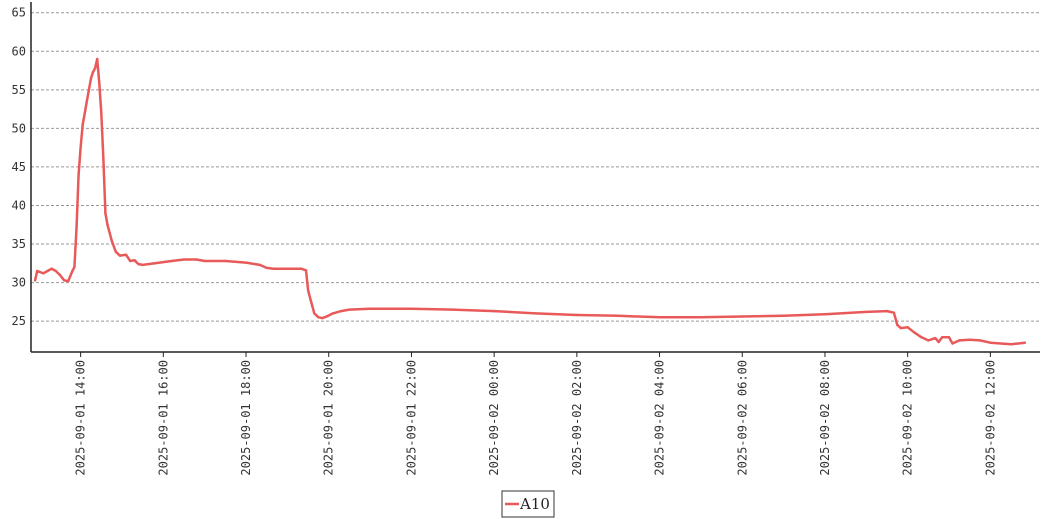  Describe the element at coordinates (411, 418) in the screenshot. I see `x-tick-label: 2025-09-01 22:00` at that location.